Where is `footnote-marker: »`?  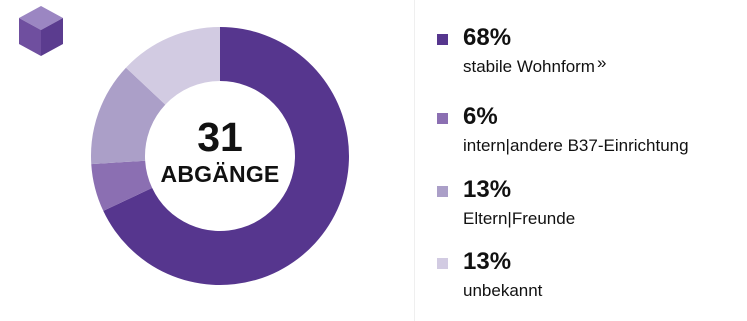 footnote-marker: » is located at coordinates (601, 62).